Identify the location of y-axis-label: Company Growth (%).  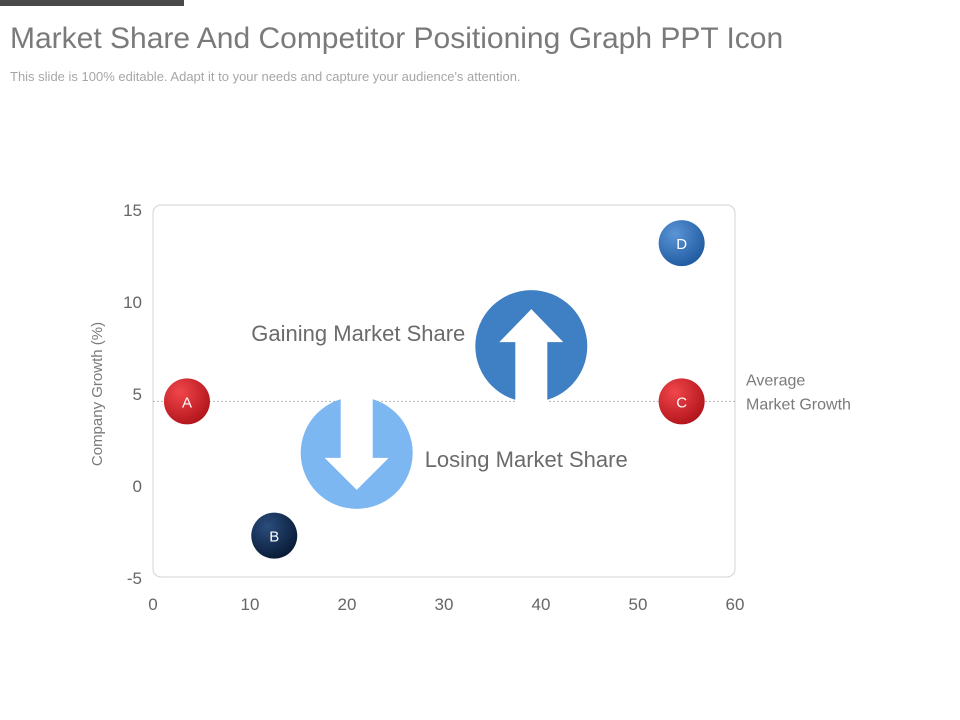
(97, 394).